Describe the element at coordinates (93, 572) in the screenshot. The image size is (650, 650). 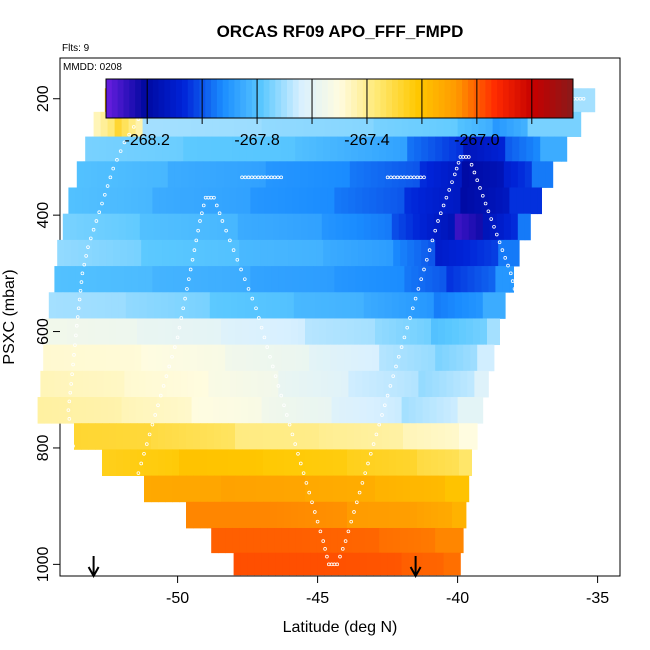
I see `arrow-head` at that location.